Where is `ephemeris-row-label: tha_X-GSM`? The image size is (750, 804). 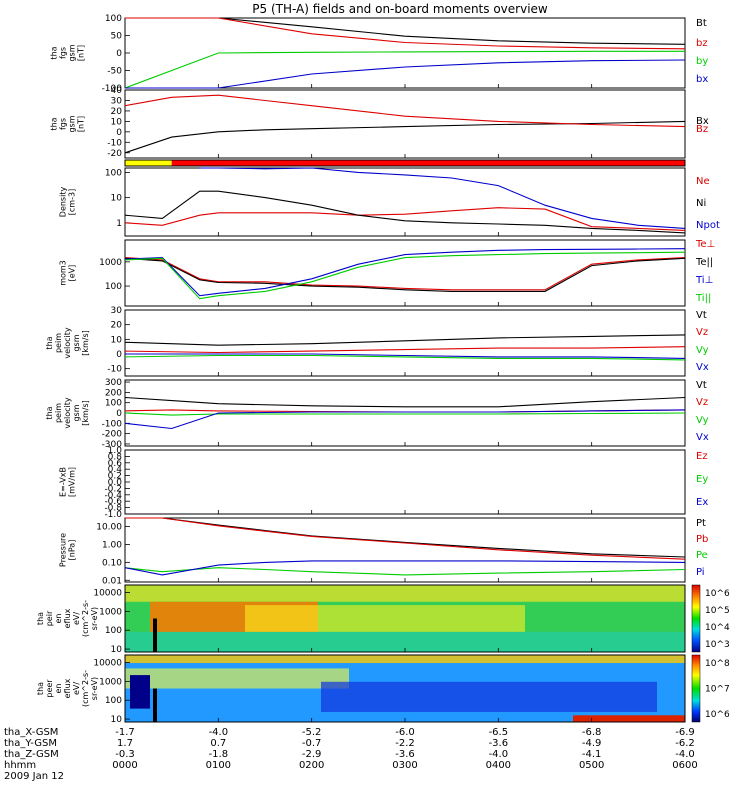 ephemeris-row-label: tha_X-GSM is located at coordinates (31, 732).